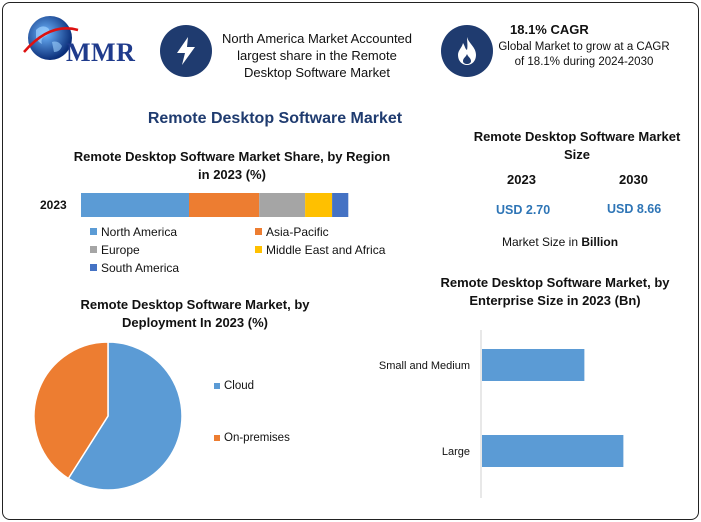  I want to click on region-category-label: 2023, so click(53, 205).